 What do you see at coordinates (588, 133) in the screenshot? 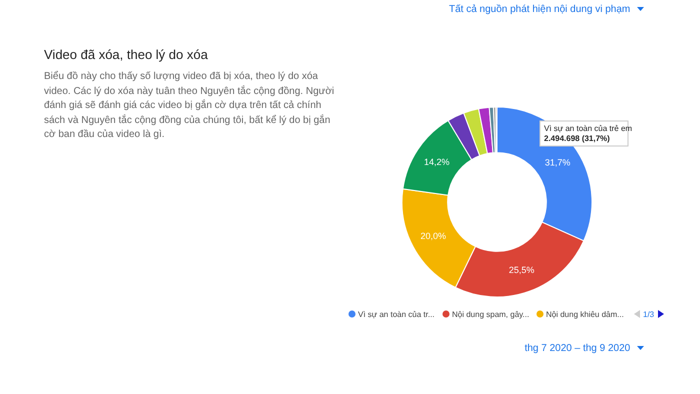
I see `text: Vì sự an toàn của trẻ em 2.494.698 (31,7%)` at bounding box center [588, 133].